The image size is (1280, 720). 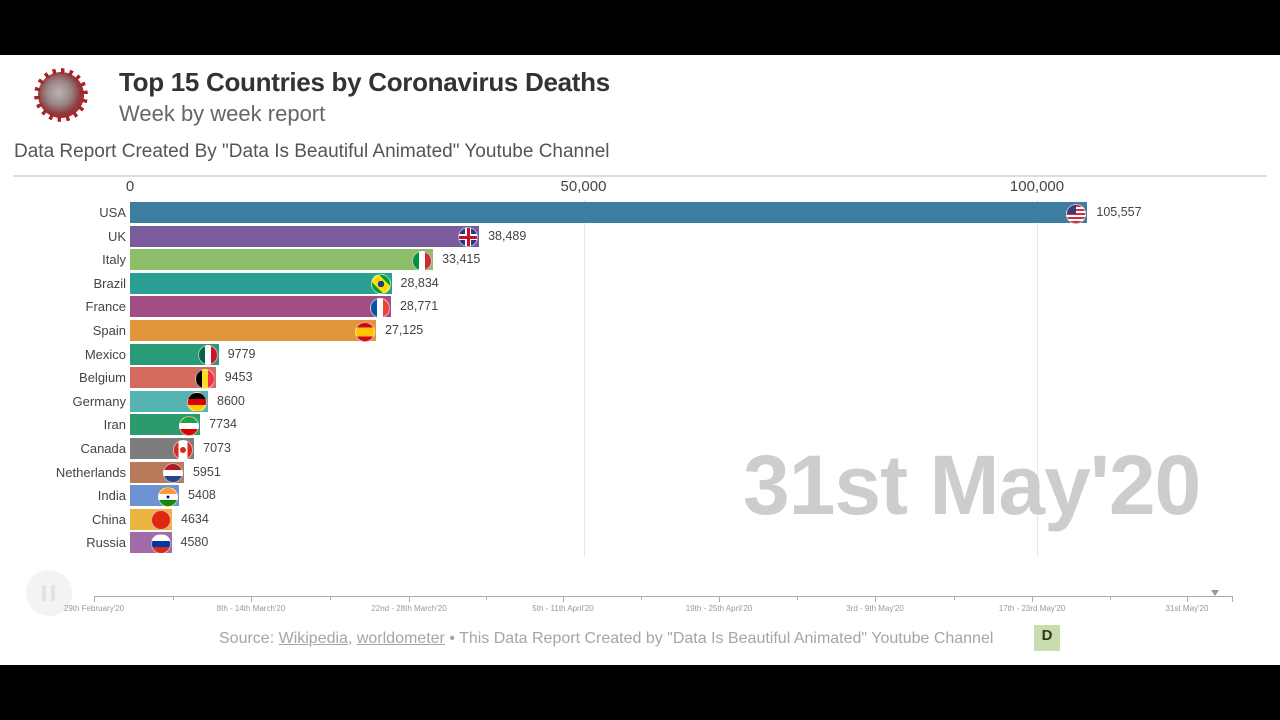 I want to click on country-label: Russia, so click(x=106, y=543).